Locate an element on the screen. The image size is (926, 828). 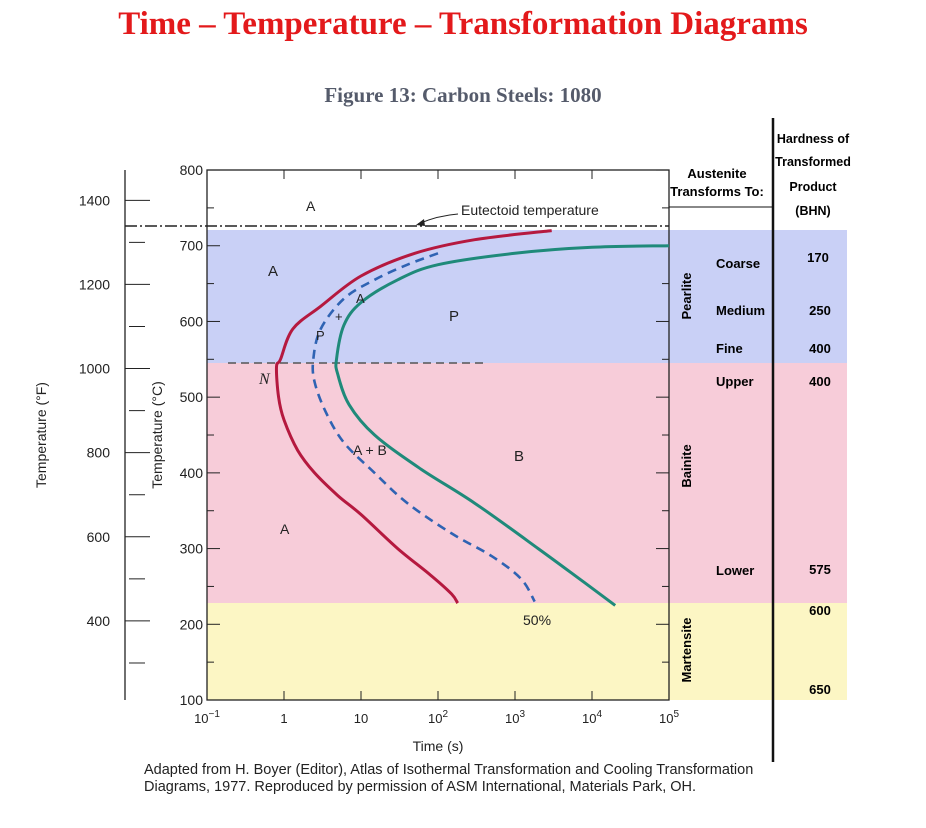
x-tick-label: 10⁻¹ is located at coordinates (207, 717).